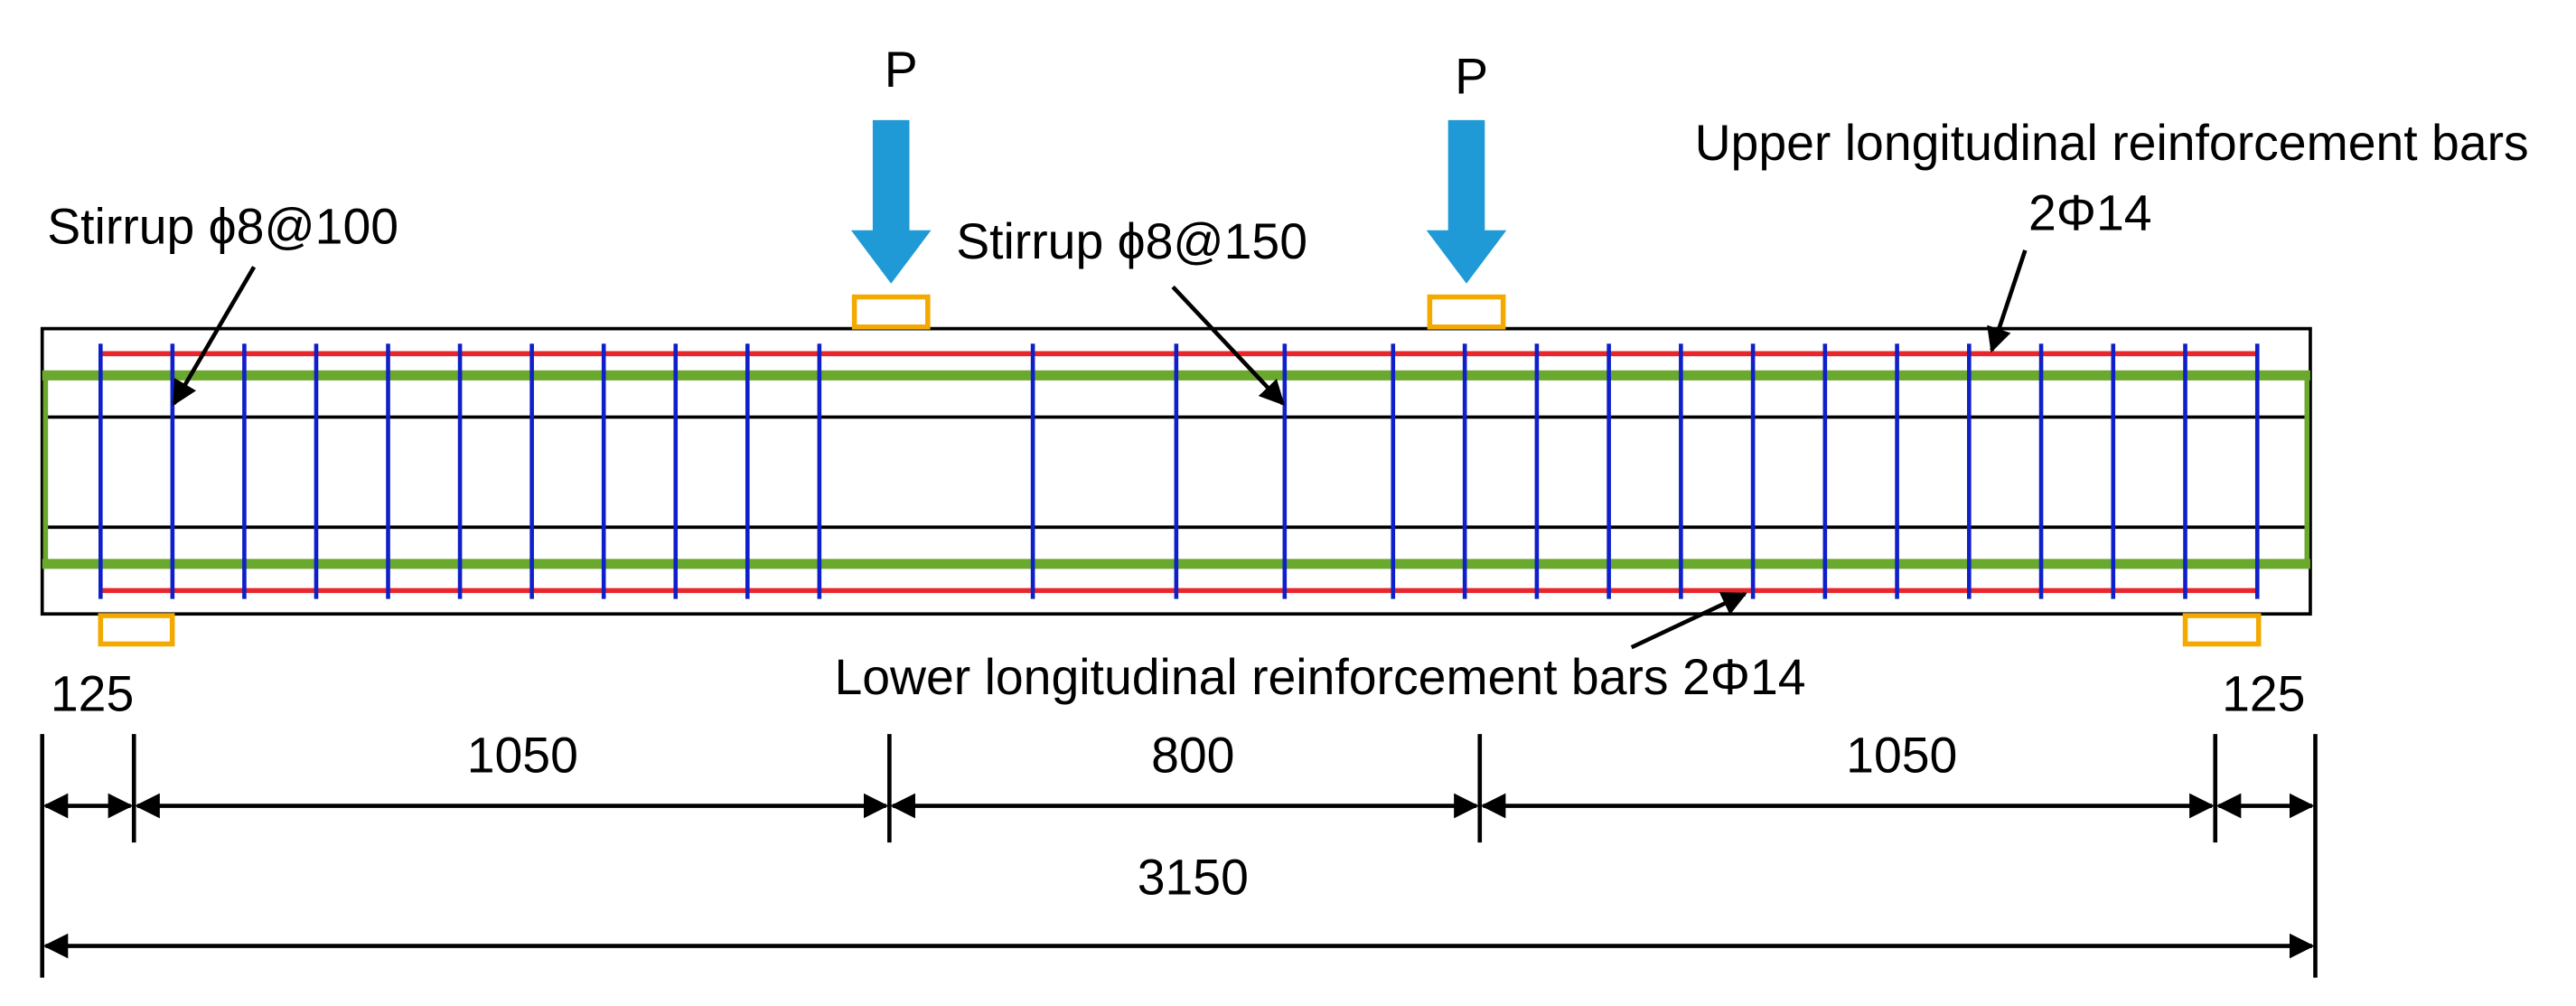 The image size is (2576, 1006). What do you see at coordinates (2090, 213) in the screenshot?
I see `annotation: 2Φ14` at bounding box center [2090, 213].